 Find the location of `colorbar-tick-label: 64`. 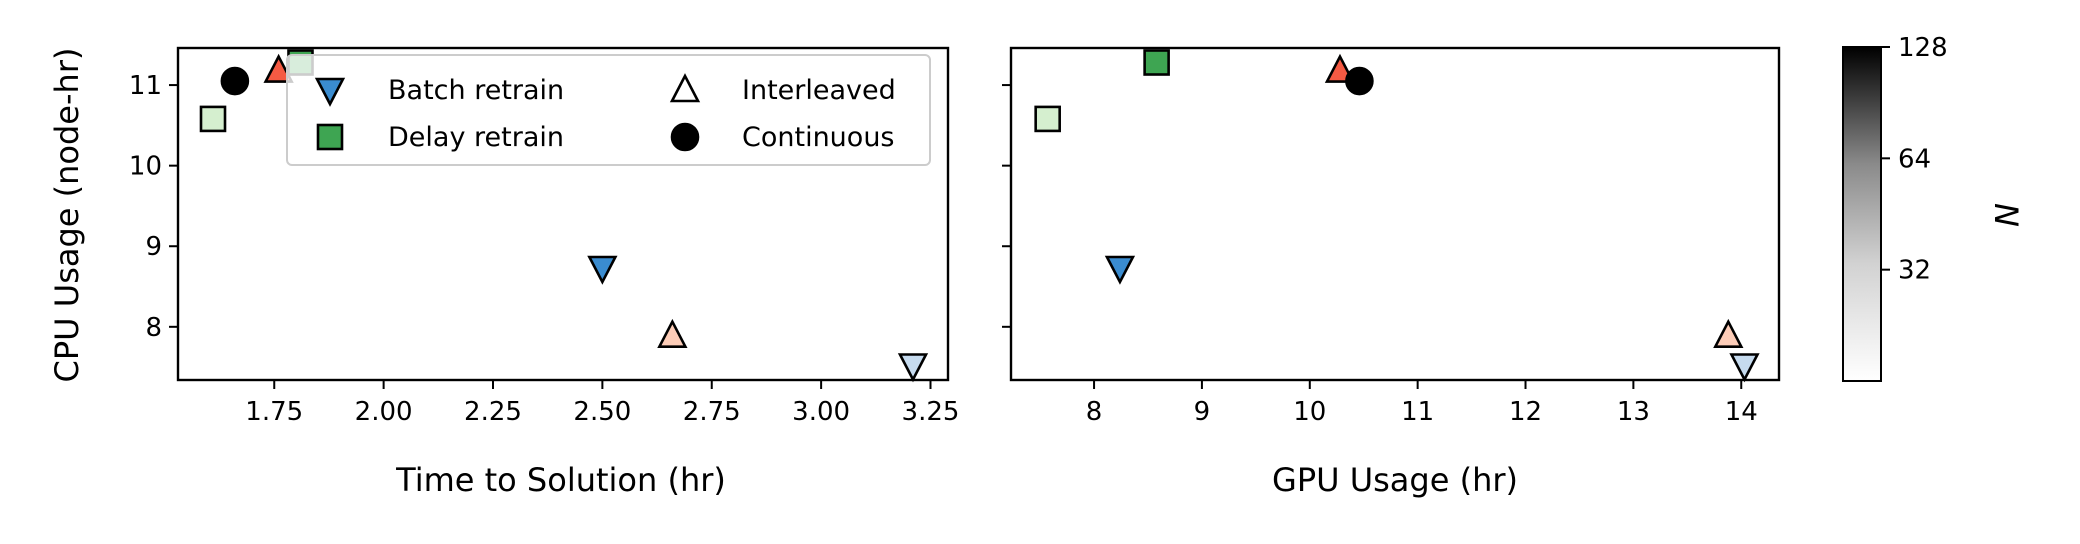

colorbar-tick-label: 64 is located at coordinates (1914, 159).